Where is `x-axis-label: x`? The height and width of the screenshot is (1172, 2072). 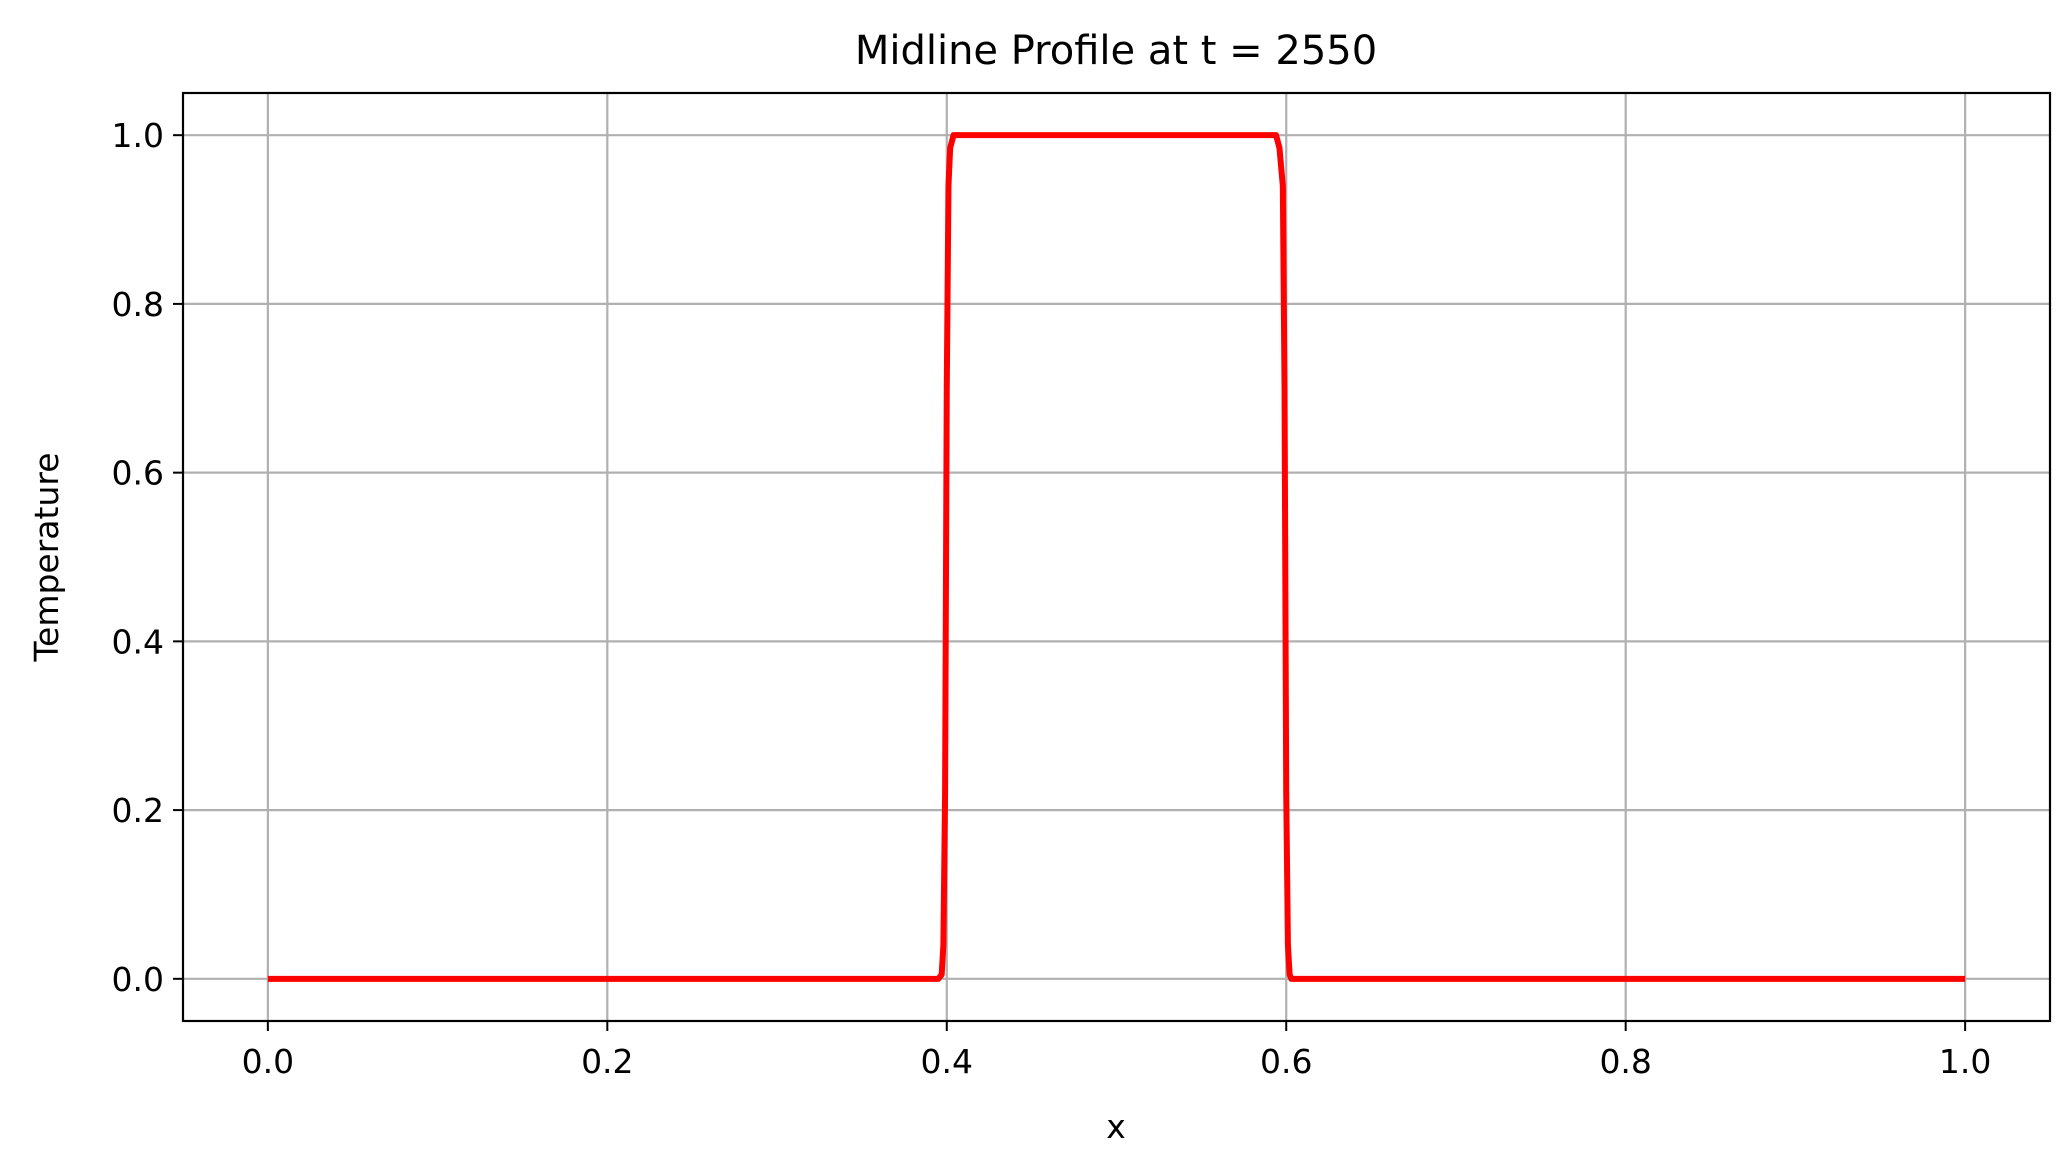 x-axis-label: x is located at coordinates (1116, 1126).